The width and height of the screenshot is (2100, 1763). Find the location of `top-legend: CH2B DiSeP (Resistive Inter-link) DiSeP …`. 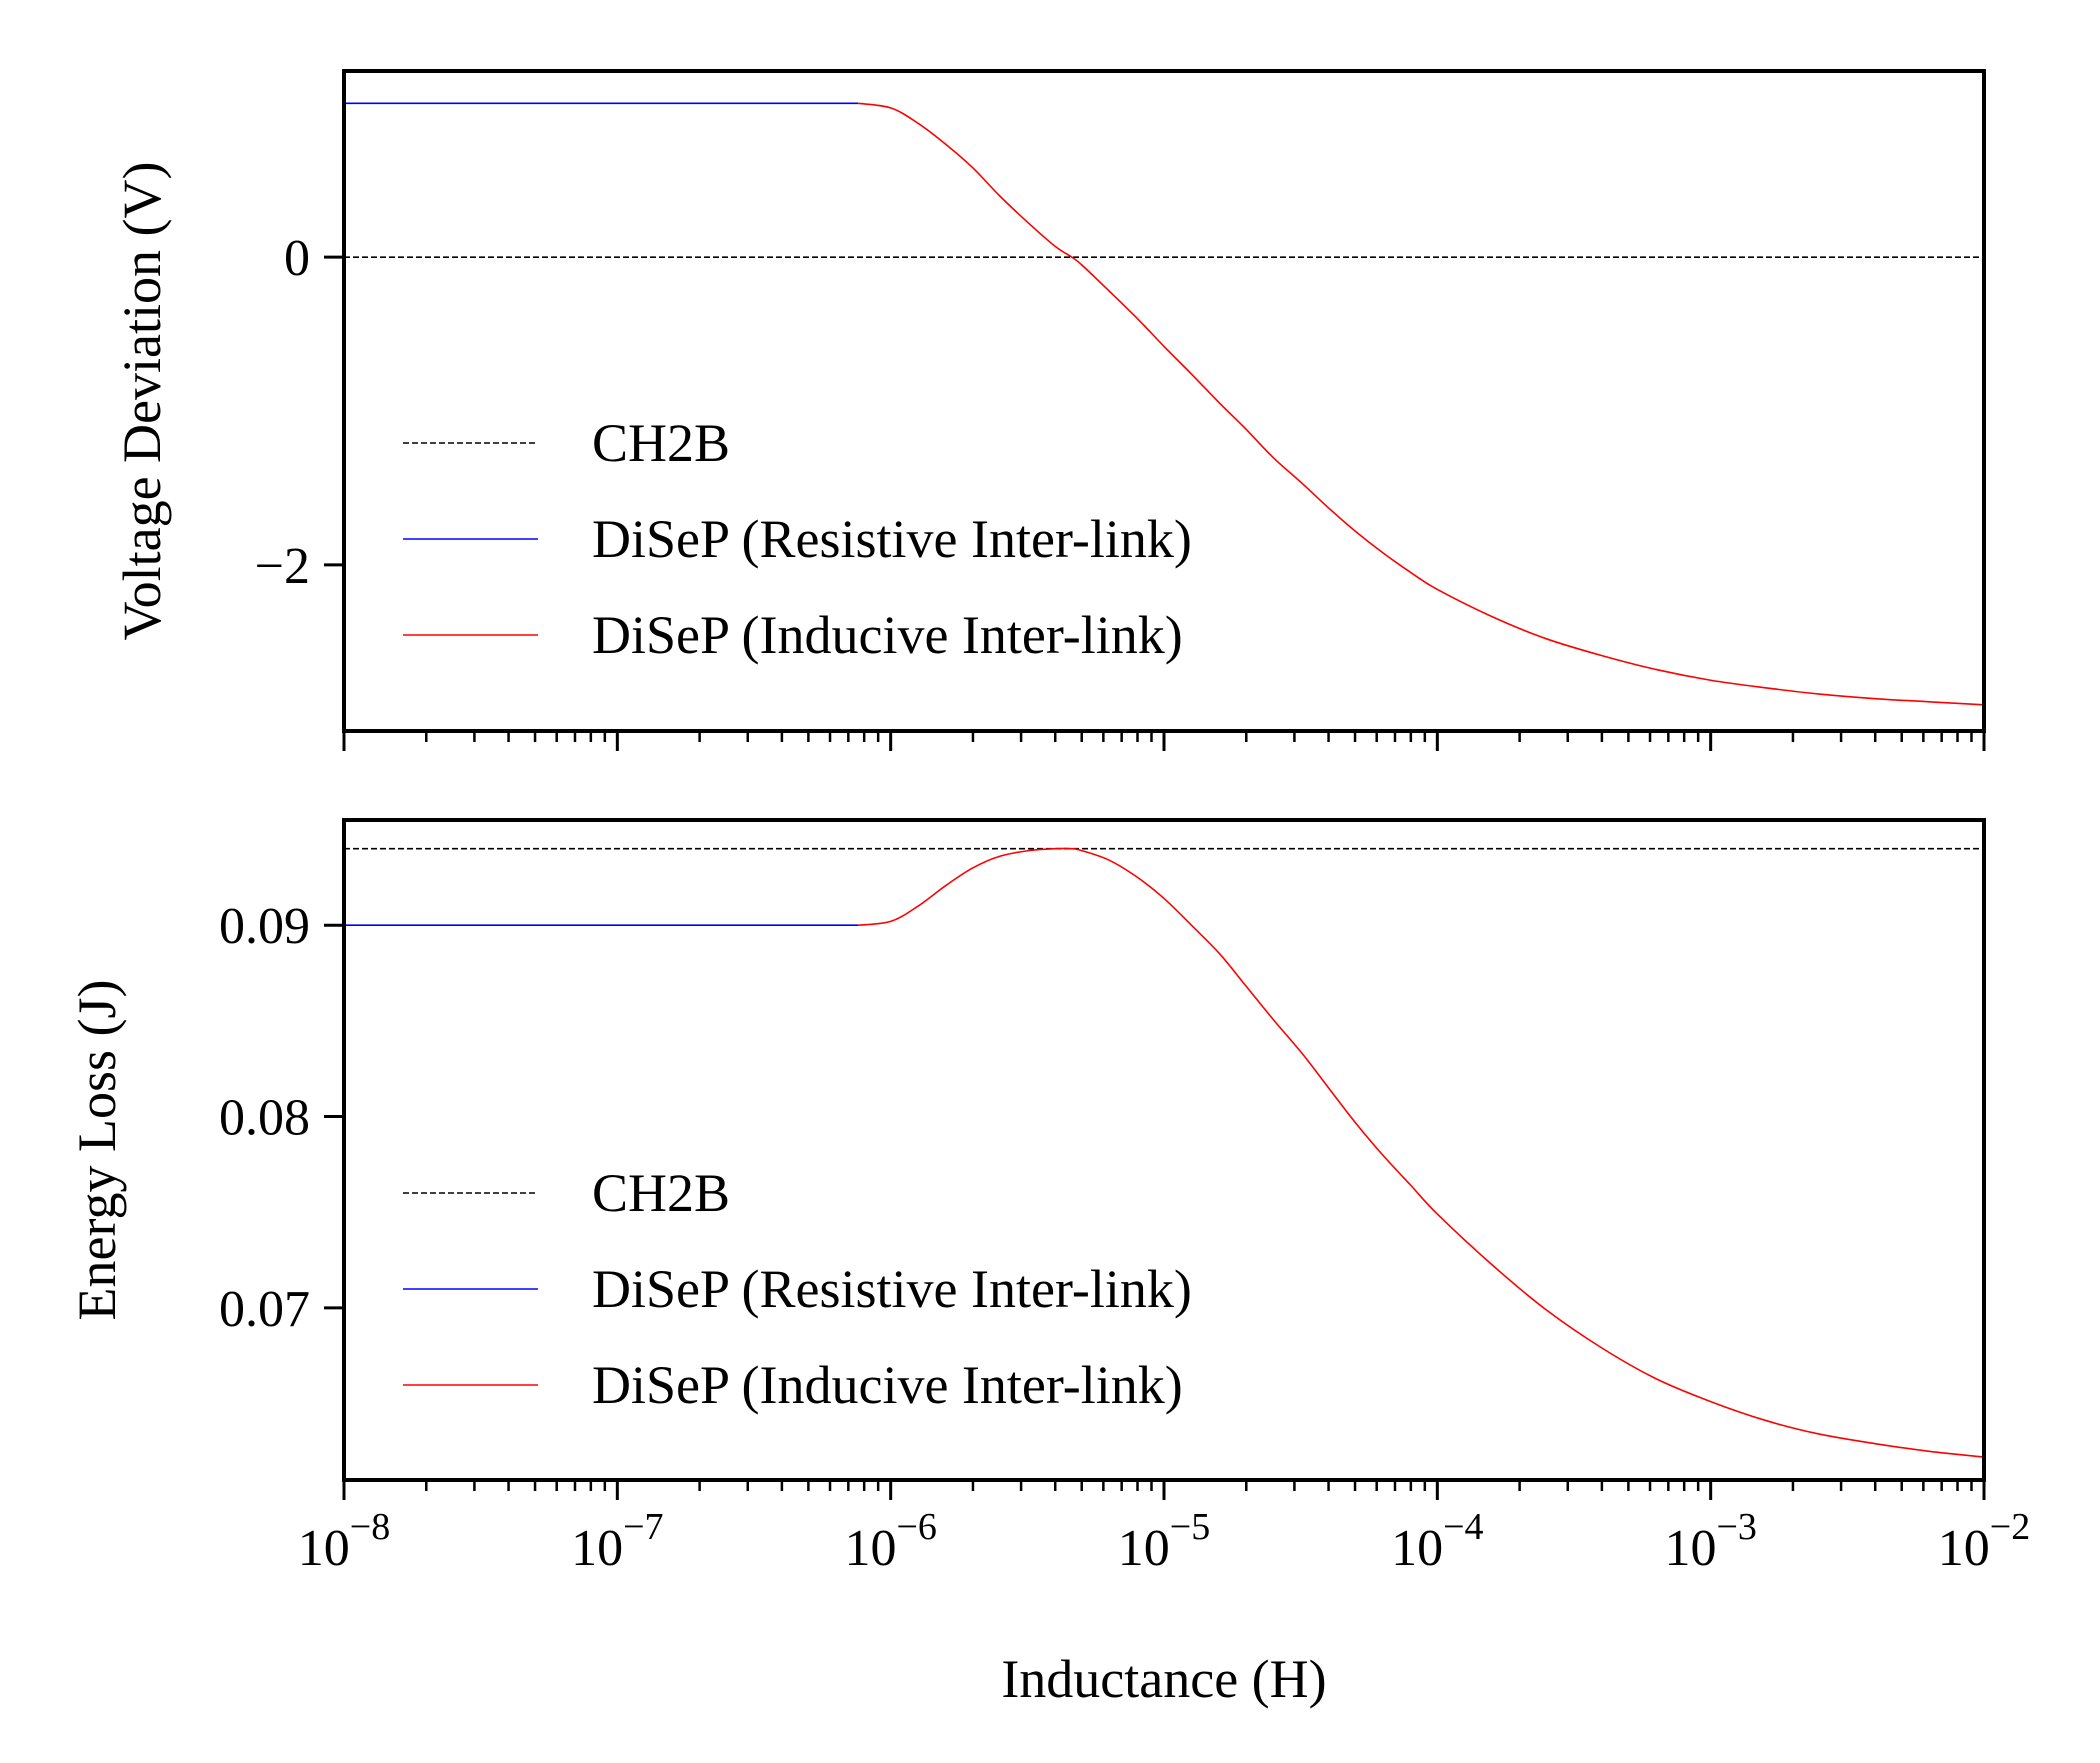

top-legend: CH2B DiSeP (Resistive Inter-link) DiSeP … is located at coordinates (797, 539).